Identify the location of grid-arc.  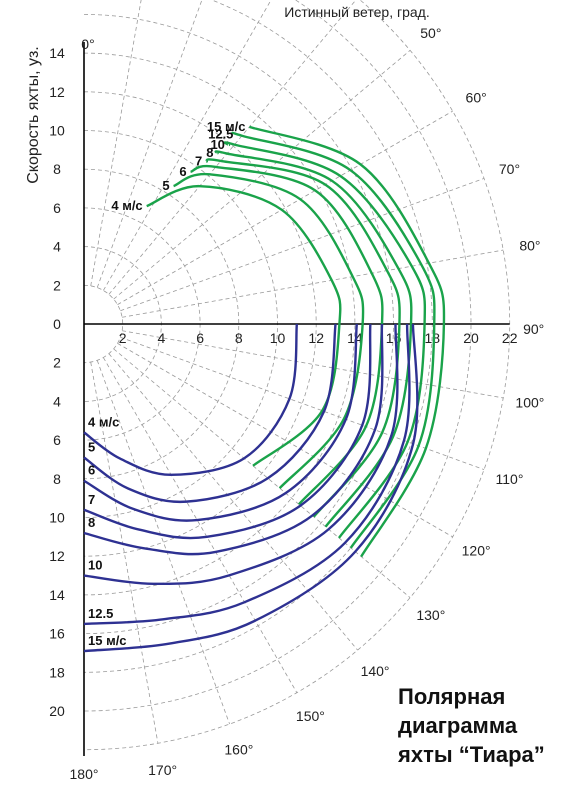
(103, 324).